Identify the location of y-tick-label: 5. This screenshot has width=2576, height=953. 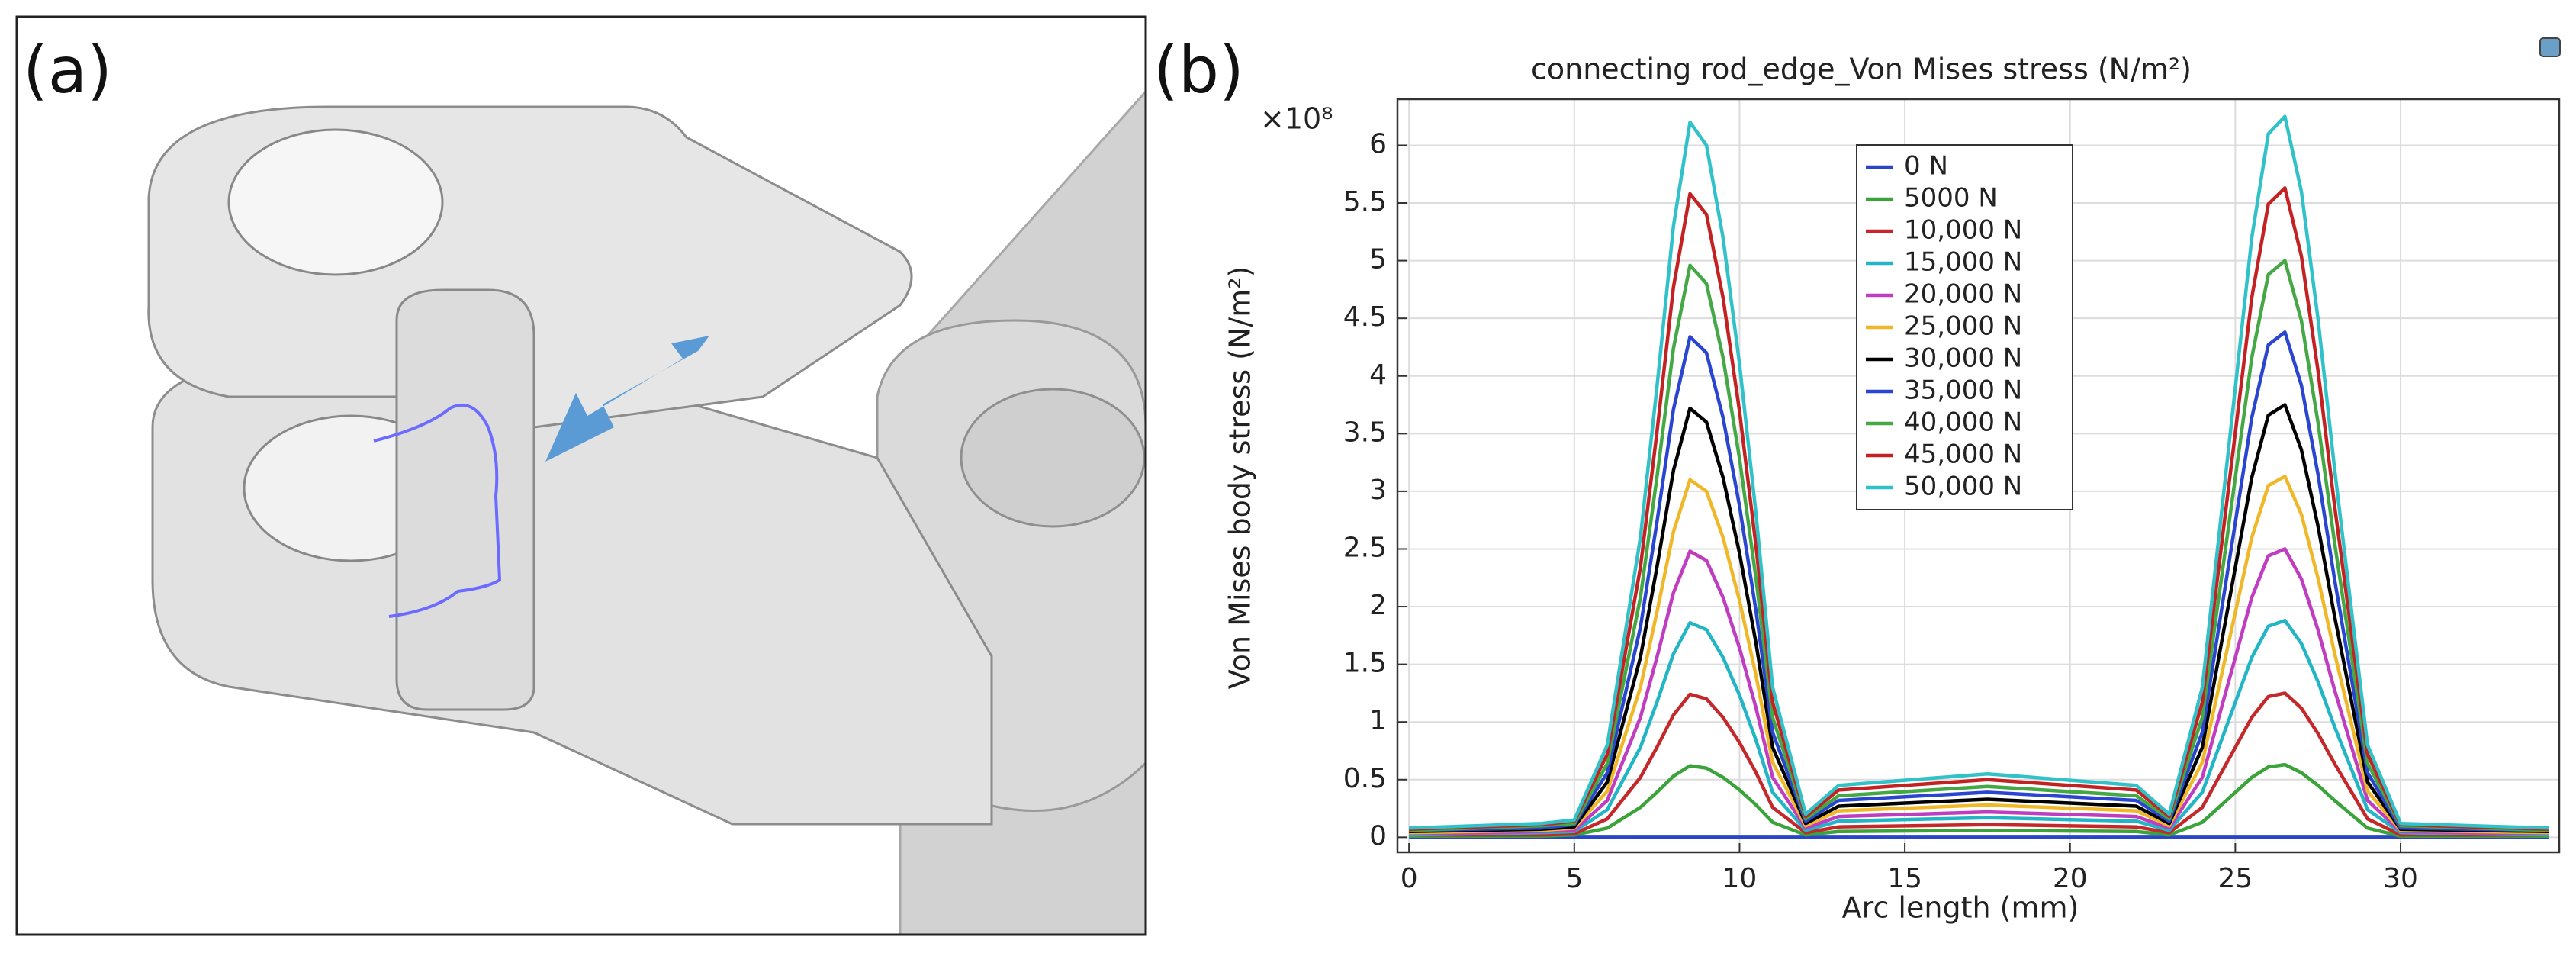
(1378, 260).